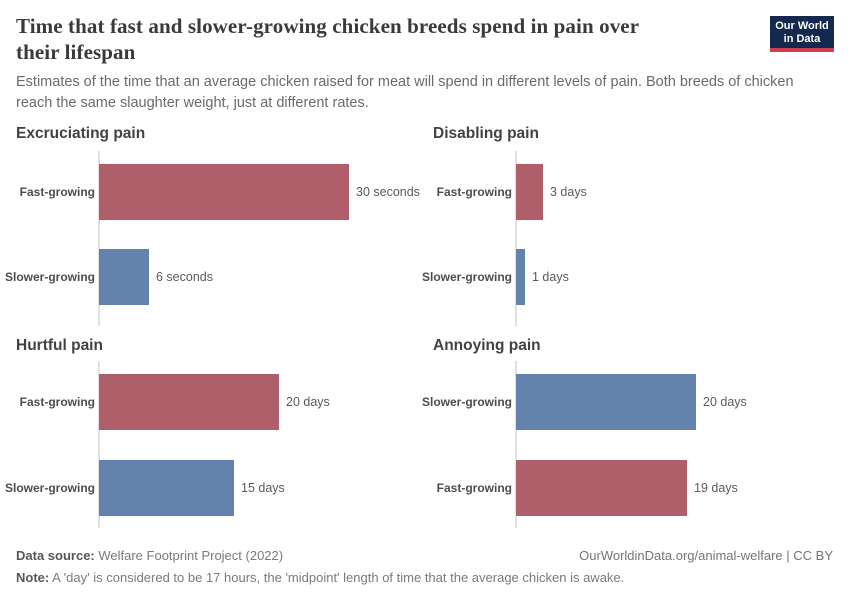  I want to click on value-label: 6 seconds, so click(184, 277).